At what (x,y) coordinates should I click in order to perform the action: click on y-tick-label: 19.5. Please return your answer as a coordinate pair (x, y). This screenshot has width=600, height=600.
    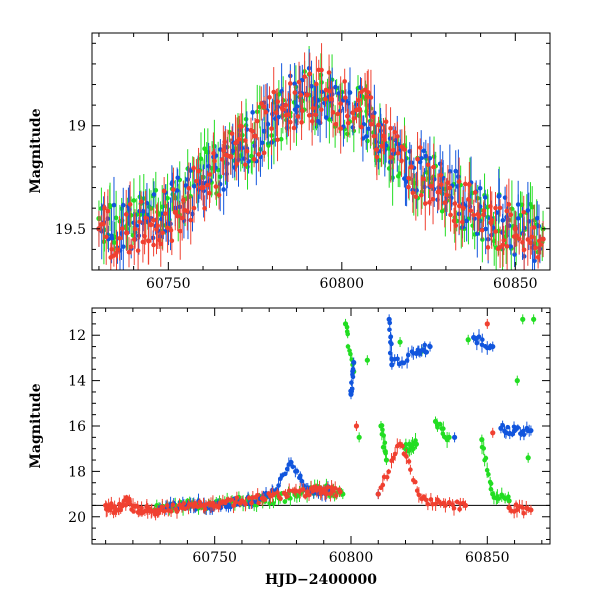
    Looking at the image, I should click on (70, 230).